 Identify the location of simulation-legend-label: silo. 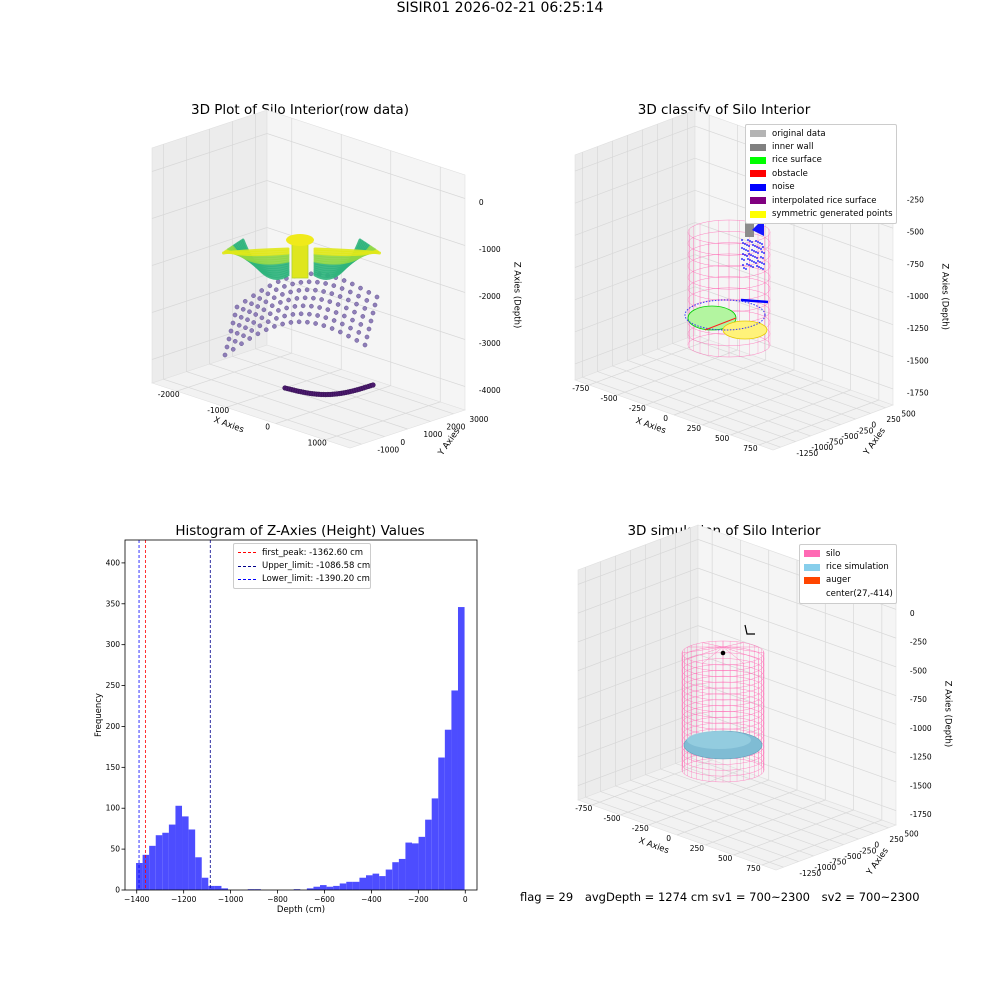
(833, 553).